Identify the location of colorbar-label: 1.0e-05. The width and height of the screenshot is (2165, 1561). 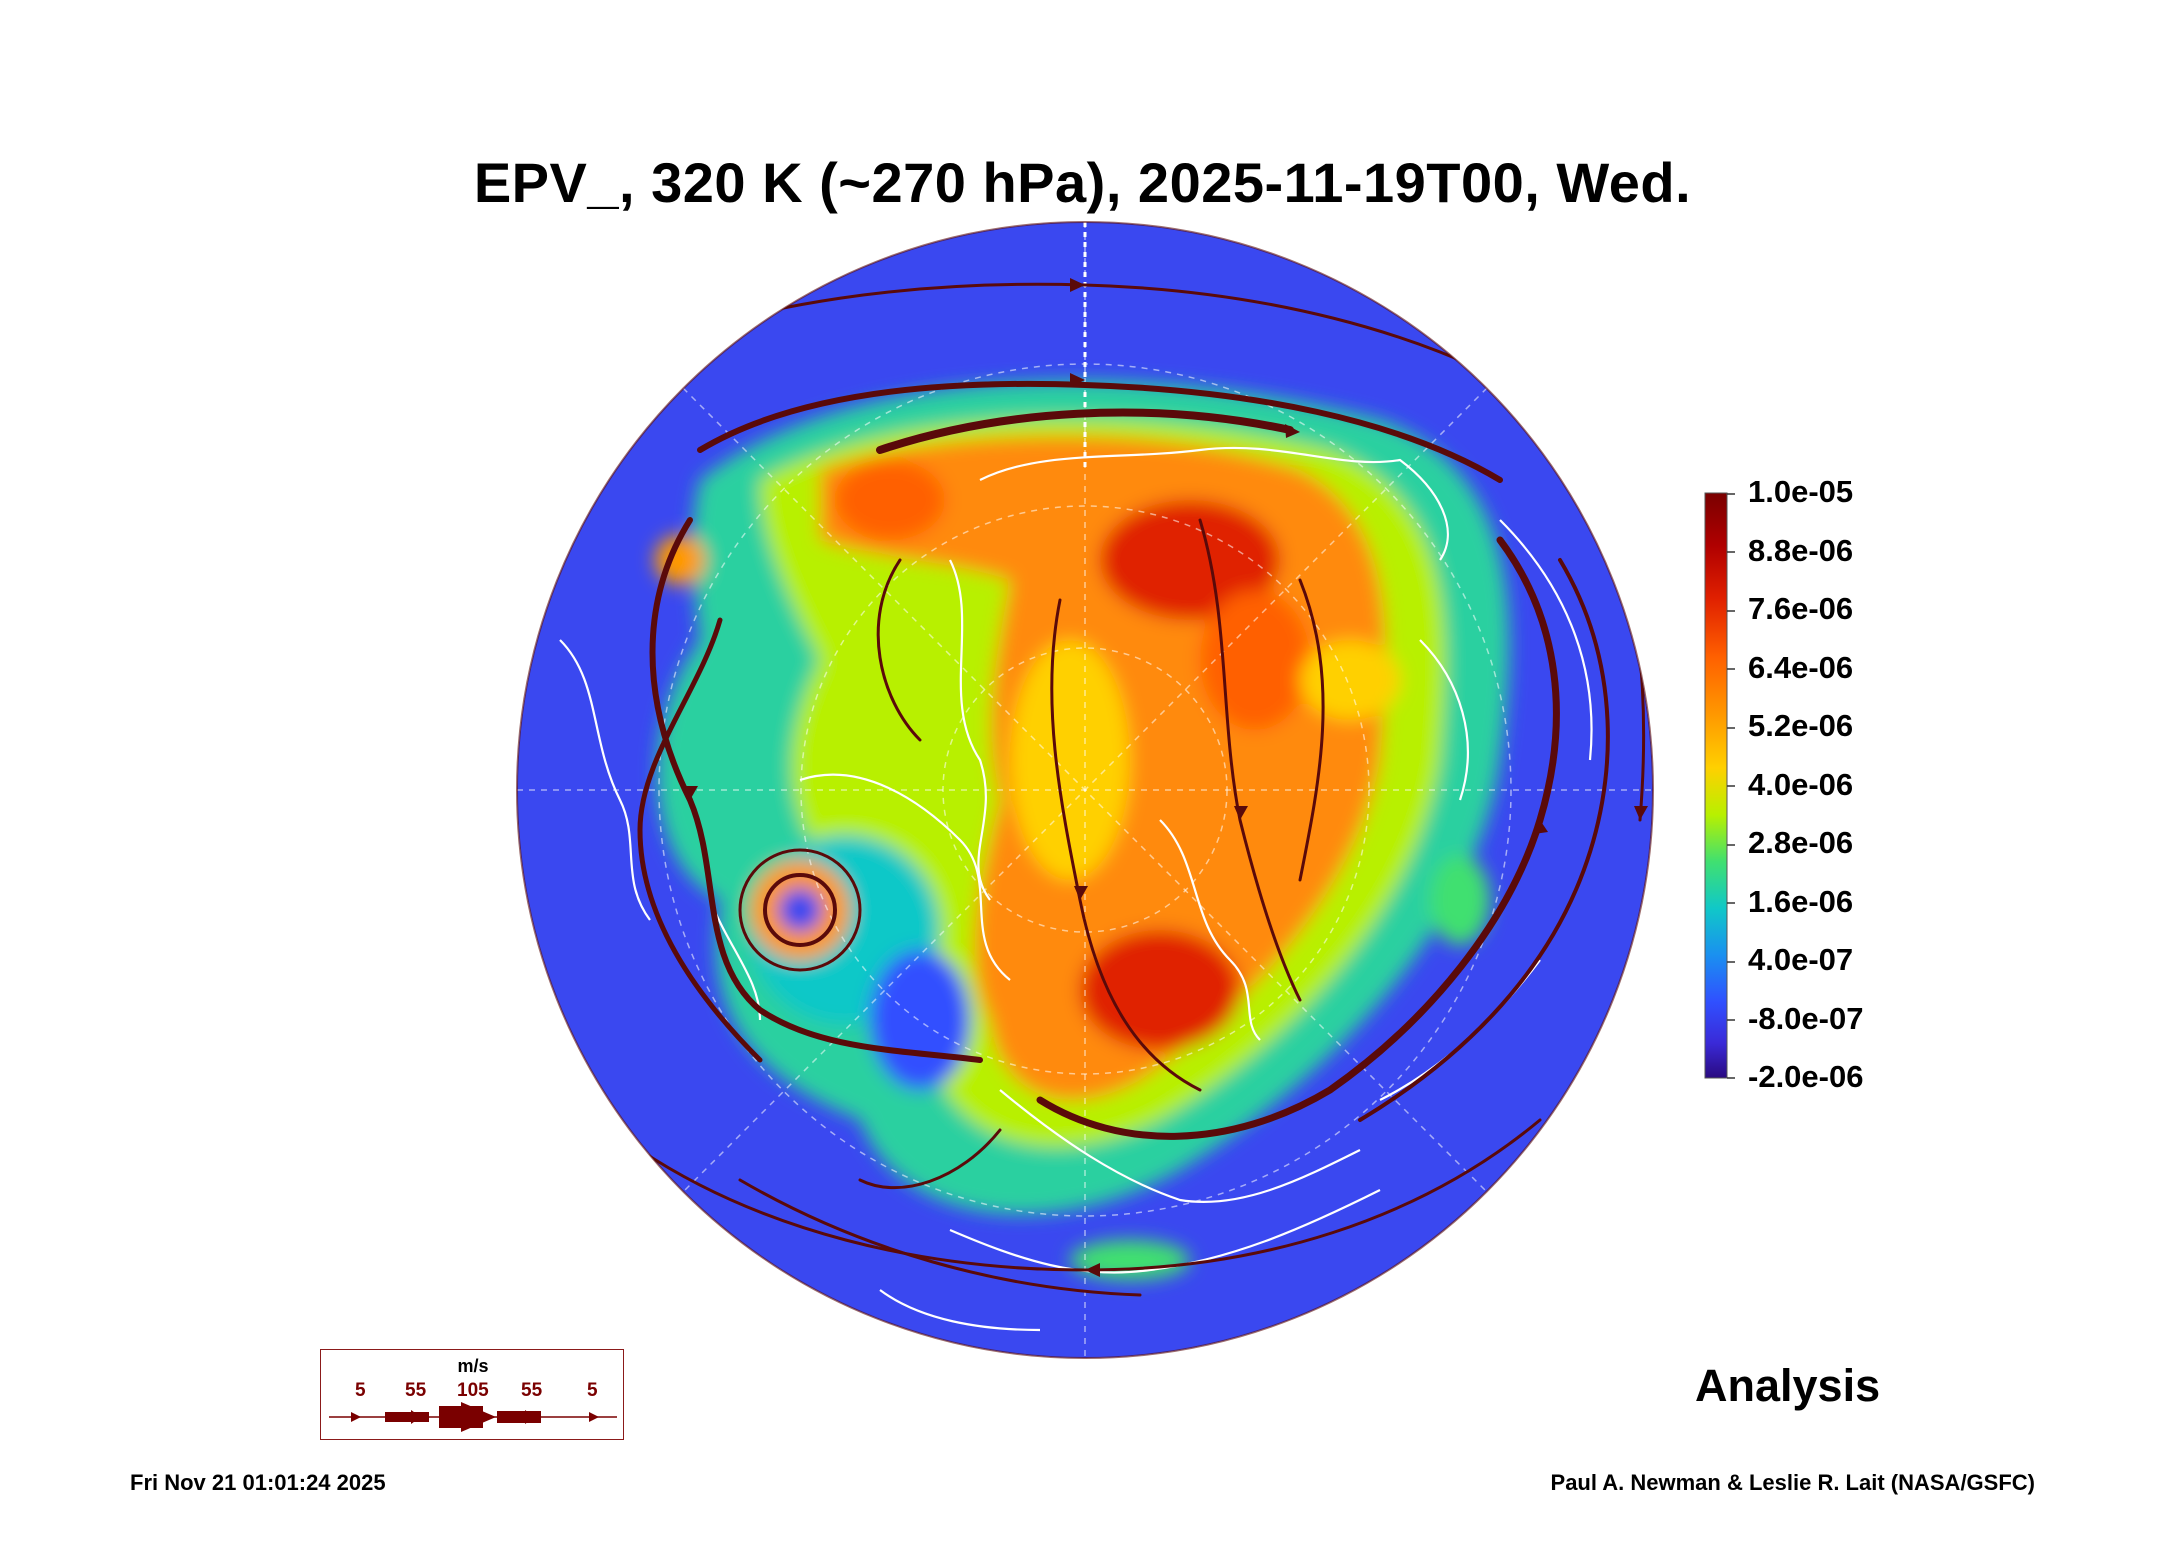
(1801, 491).